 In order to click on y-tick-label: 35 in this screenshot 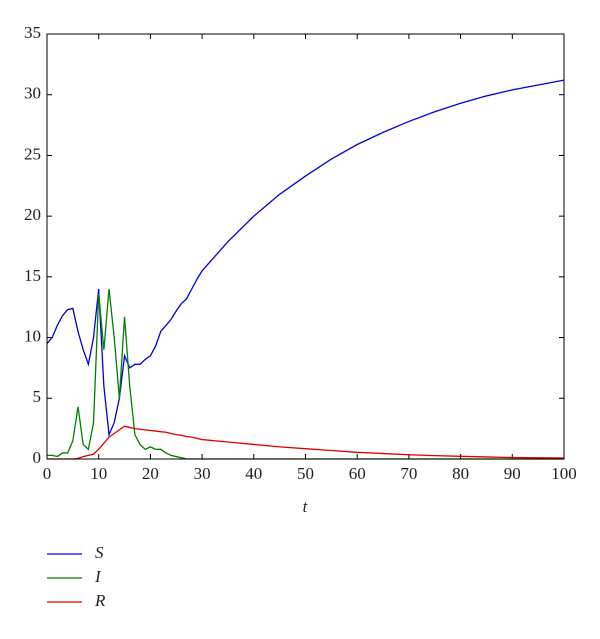, I will do `click(32, 32)`.